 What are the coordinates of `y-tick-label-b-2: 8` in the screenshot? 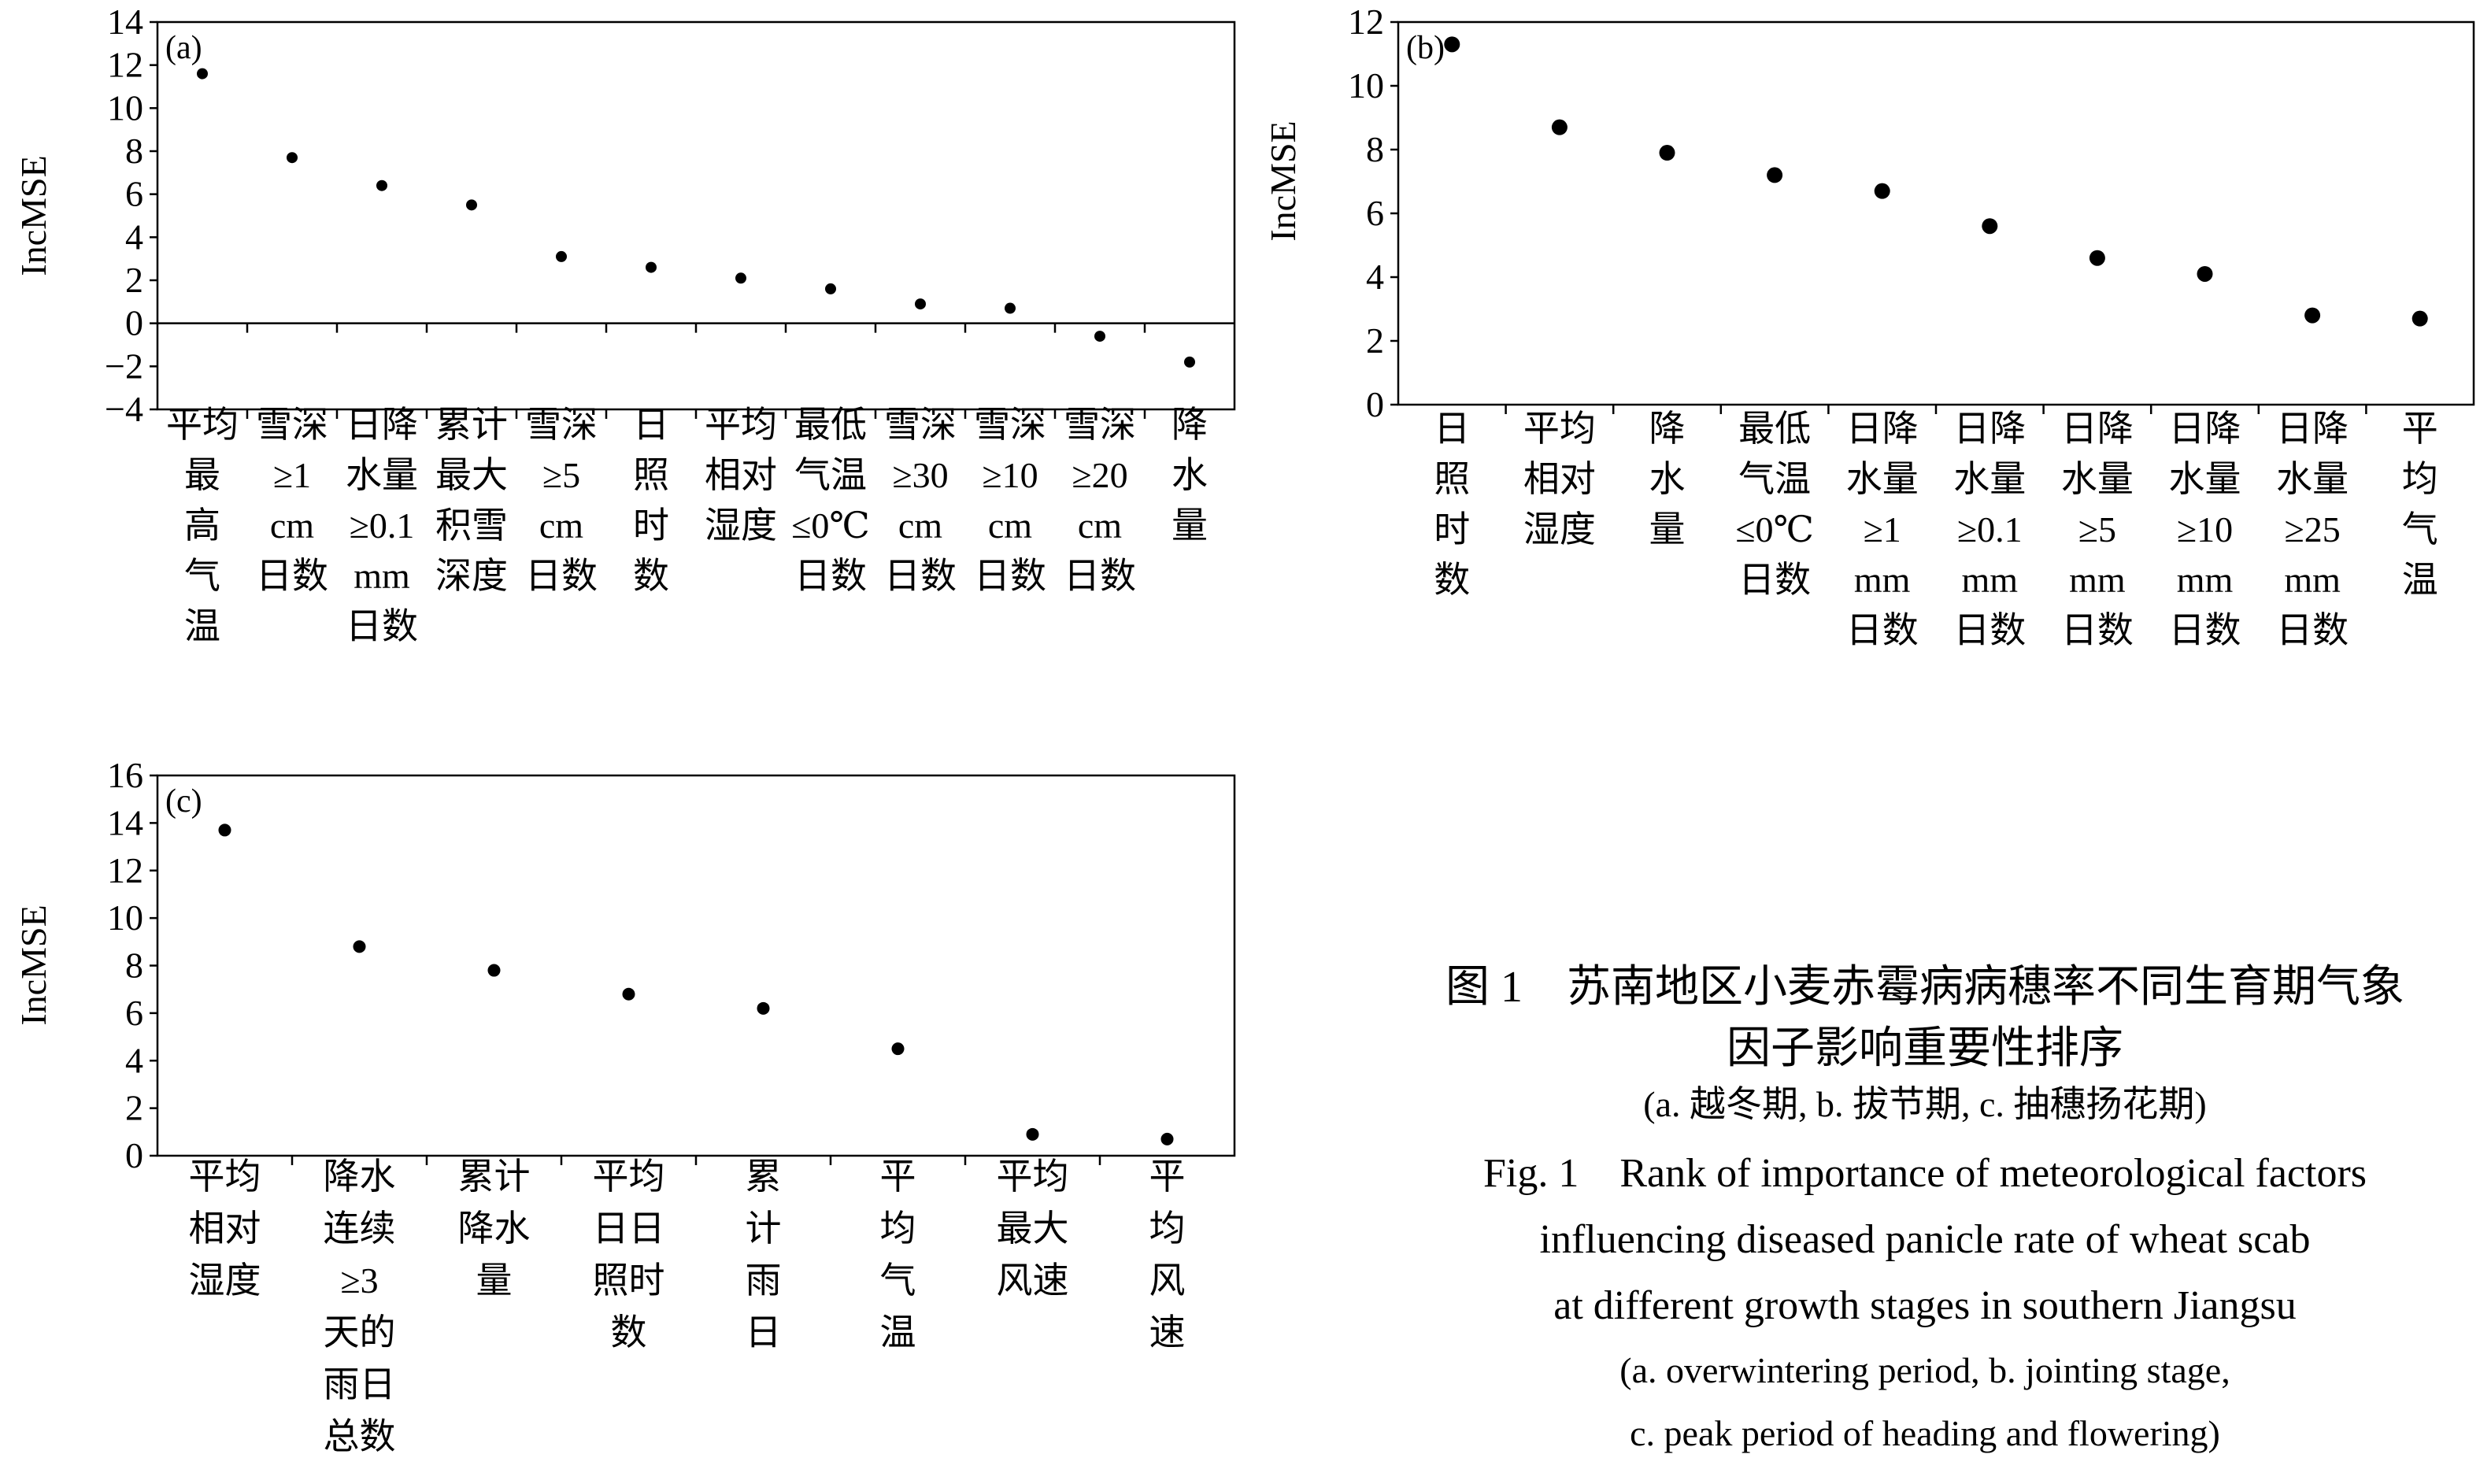 It's located at (1375, 149).